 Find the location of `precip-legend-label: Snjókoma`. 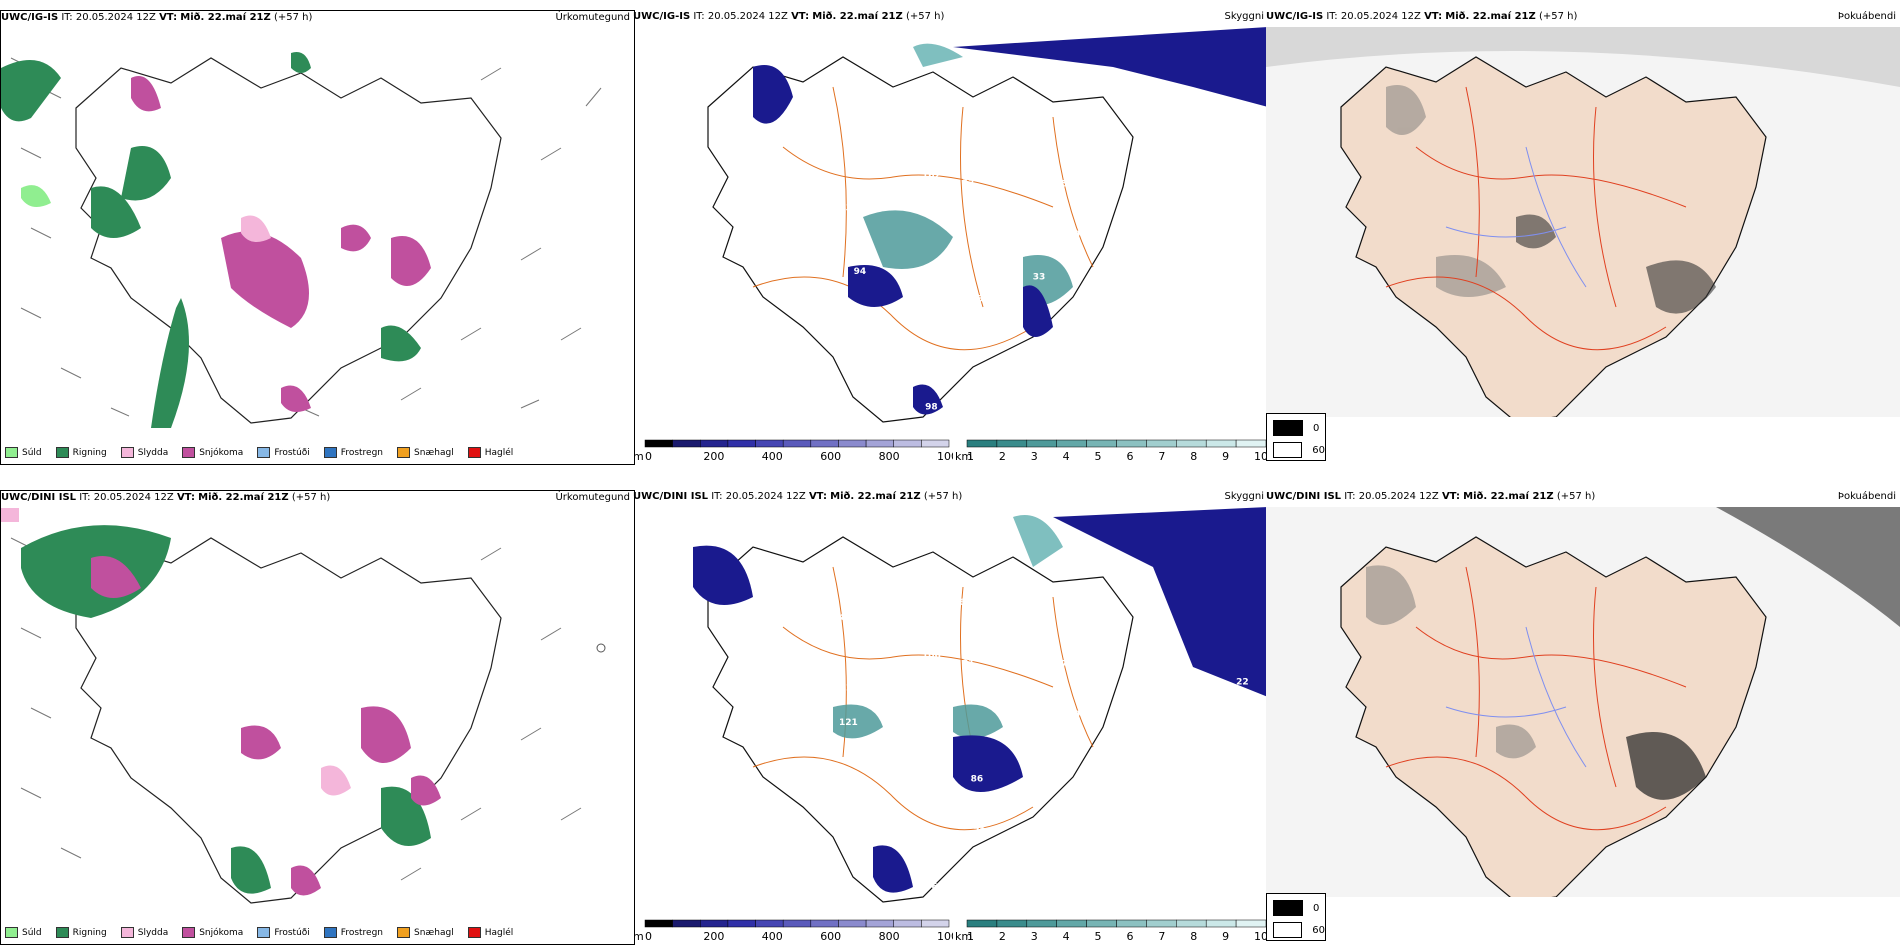

precip-legend-label: Snjókoma is located at coordinates (221, 452).